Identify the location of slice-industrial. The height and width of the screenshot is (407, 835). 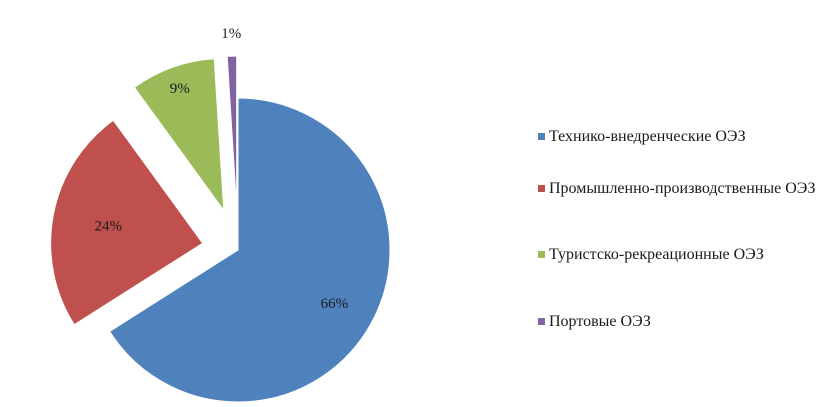
(127, 222).